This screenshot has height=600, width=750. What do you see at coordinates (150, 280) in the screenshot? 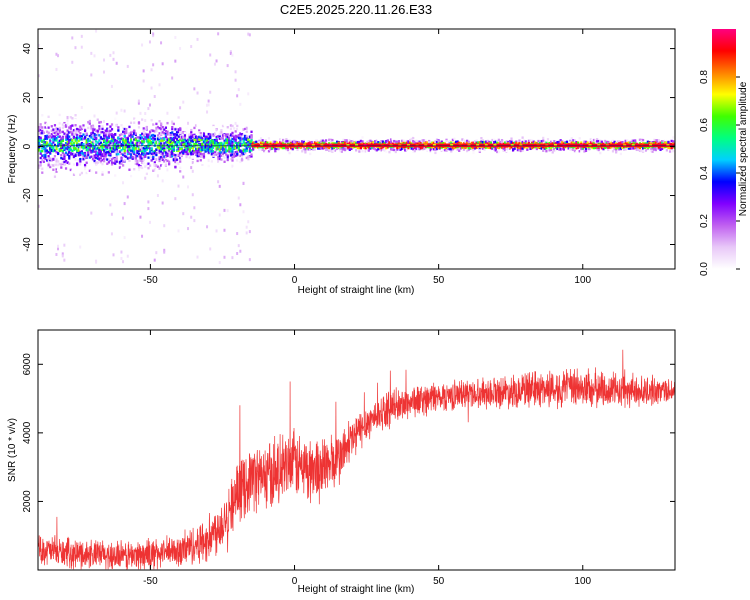
I see `spectrogram-x-tick-label: -50` at bounding box center [150, 280].